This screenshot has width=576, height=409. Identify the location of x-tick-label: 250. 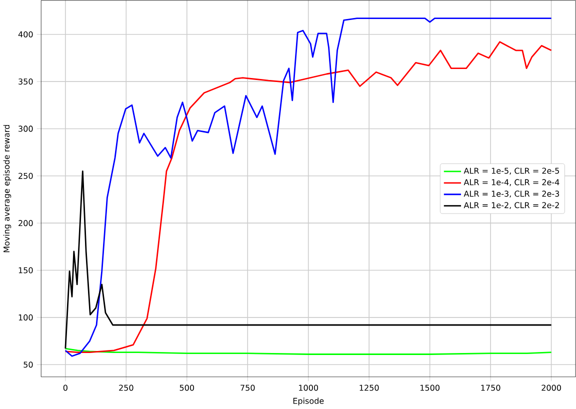
(126, 387).